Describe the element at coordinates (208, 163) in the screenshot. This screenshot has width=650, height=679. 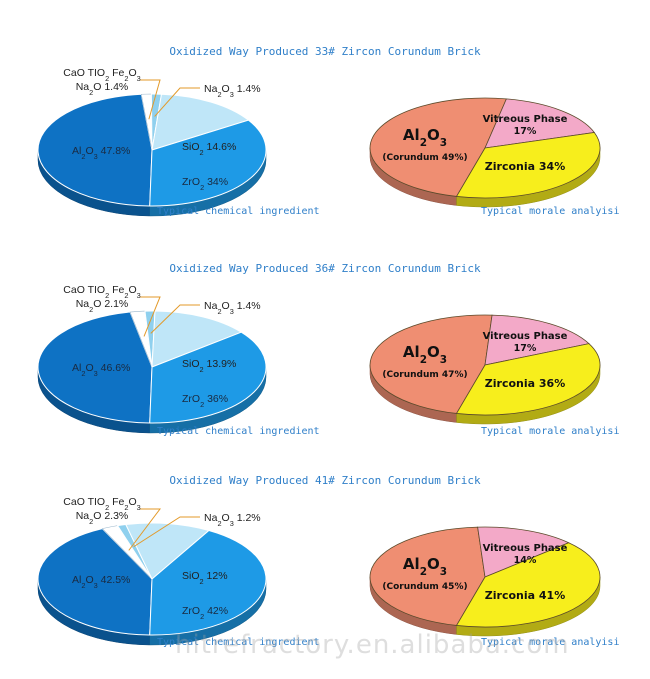
I see `left-0-slice-zro2` at that location.